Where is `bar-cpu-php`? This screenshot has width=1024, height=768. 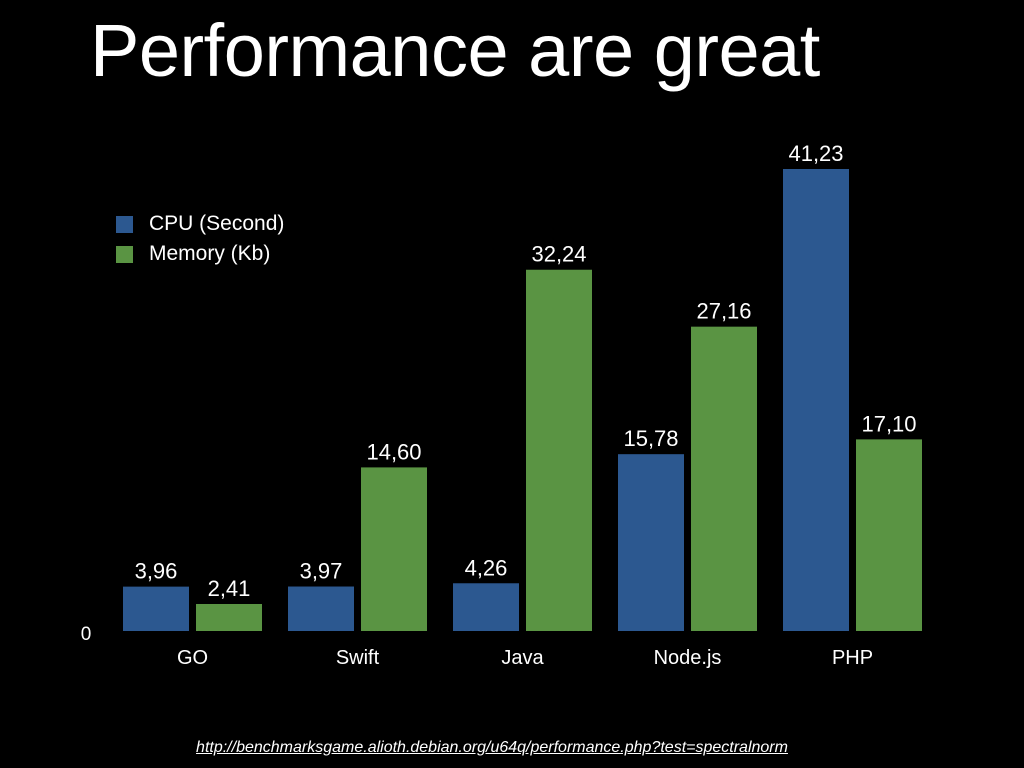
bar-cpu-php is located at coordinates (816, 400).